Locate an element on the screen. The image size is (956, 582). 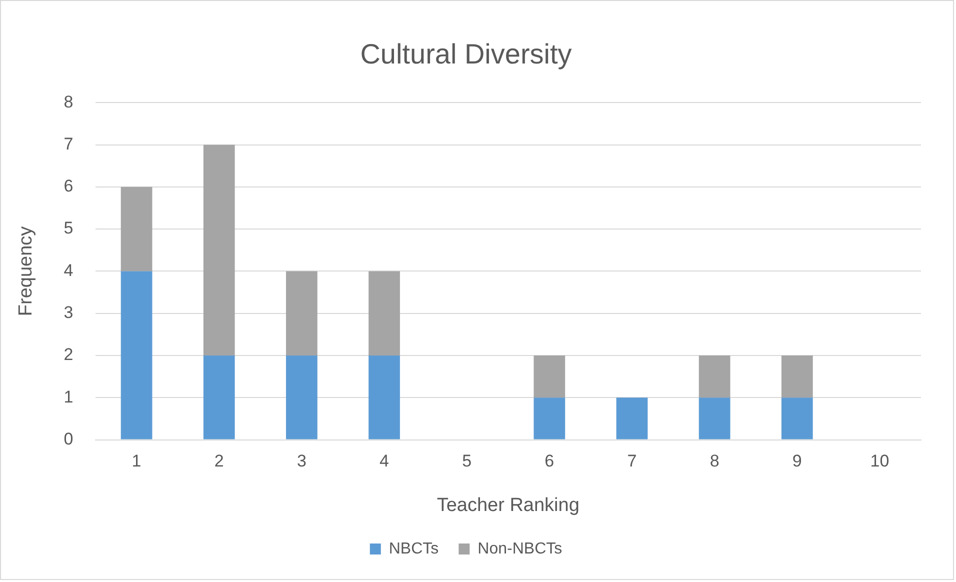
y-tick-label: 5 is located at coordinates (69, 228).